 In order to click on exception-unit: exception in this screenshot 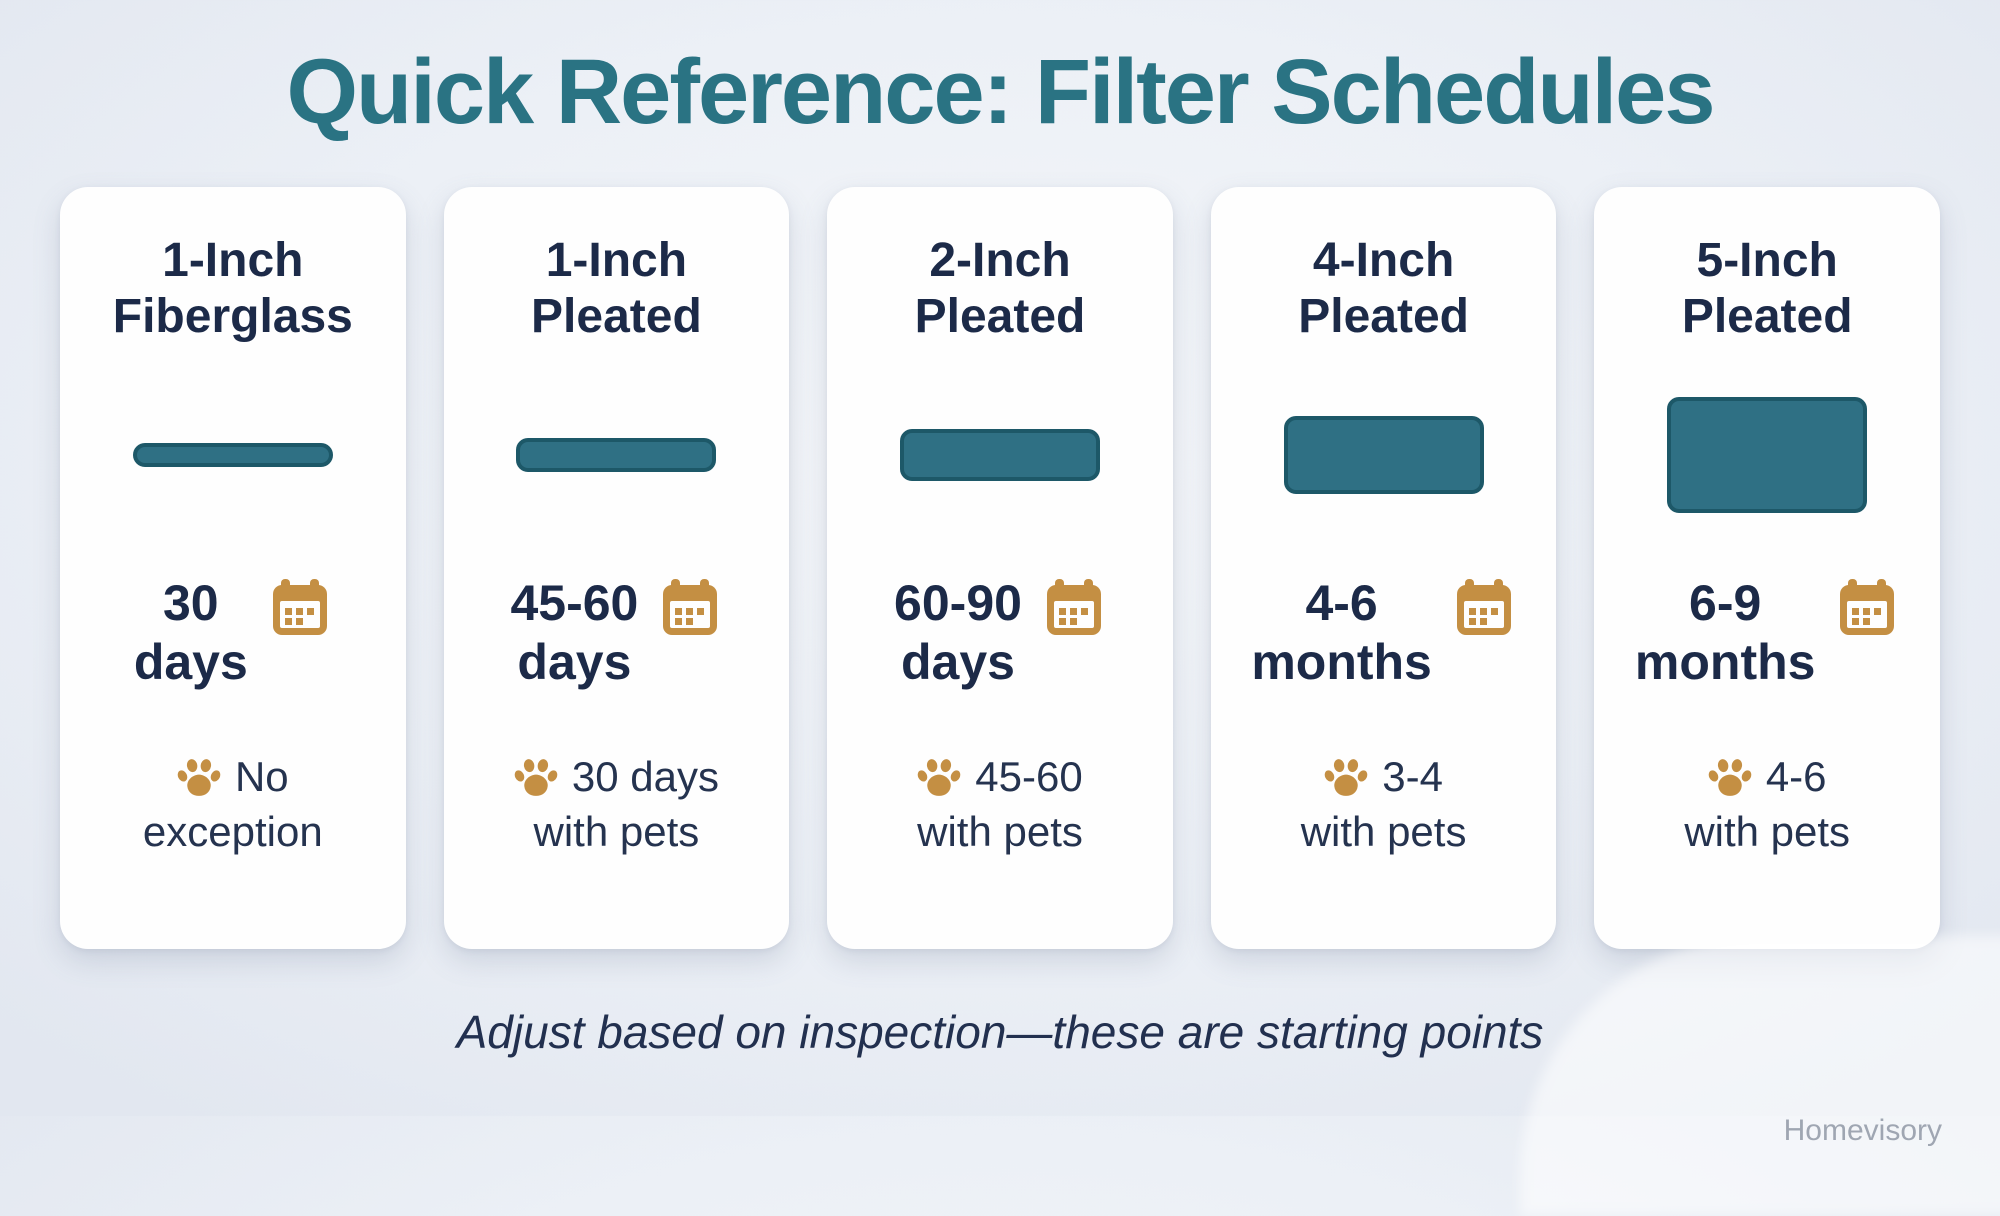, I will do `click(232, 831)`.